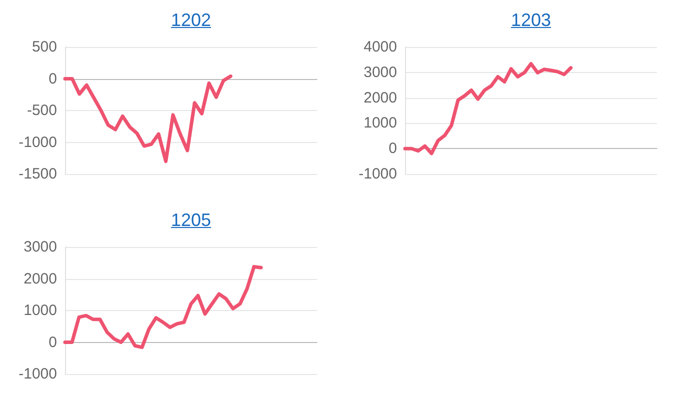  I want to click on y-tick-label: 4000, so click(380, 47).